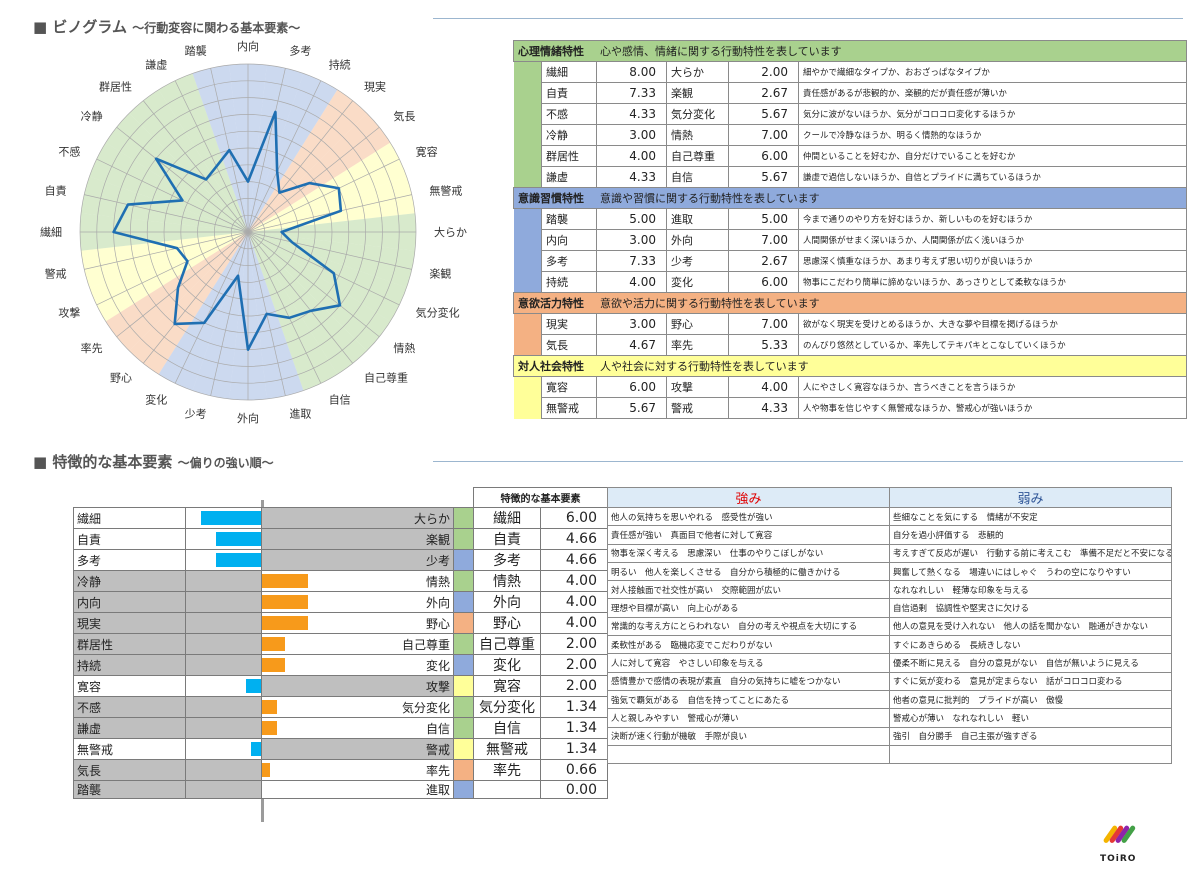 Image resolution: width=1189 pixels, height=870 pixels. Describe the element at coordinates (450, 232) in the screenshot. I see `radar-axis-label: 大らか` at that location.